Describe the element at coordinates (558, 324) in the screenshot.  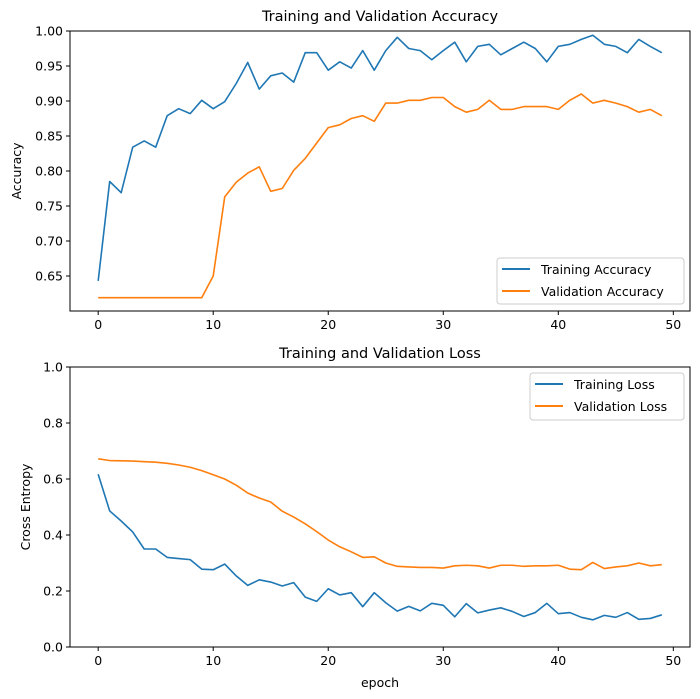
I see `accuracy-x-tick-label: 40` at that location.